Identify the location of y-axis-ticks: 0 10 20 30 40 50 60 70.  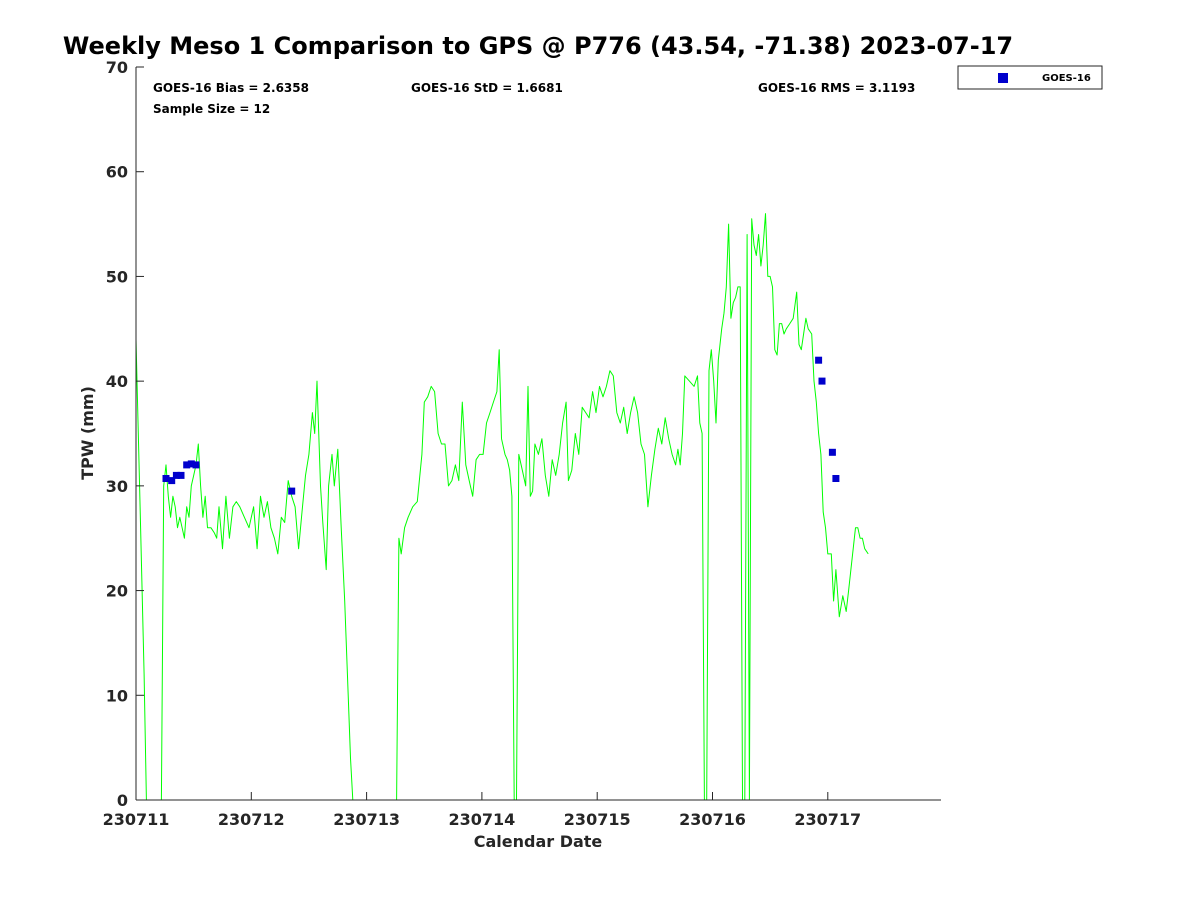
(125, 434).